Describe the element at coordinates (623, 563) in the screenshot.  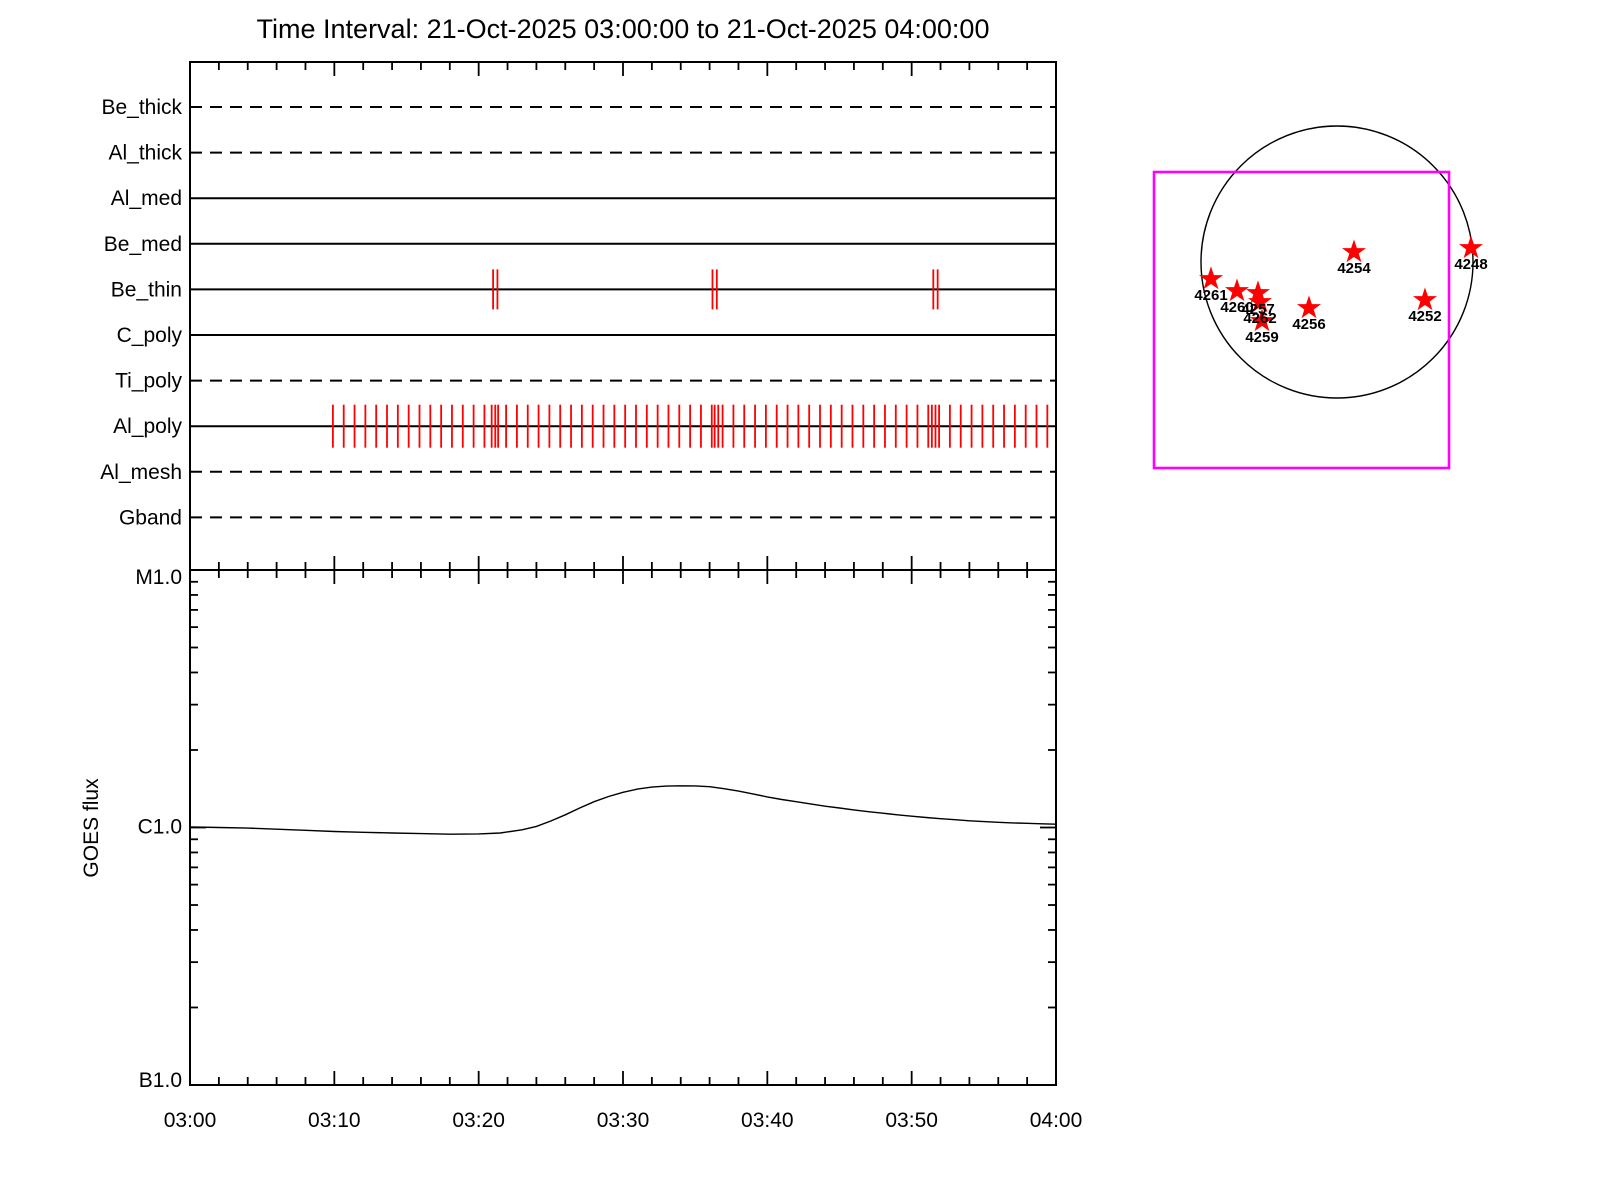
I see `x-ticks-panel1-bottom` at that location.